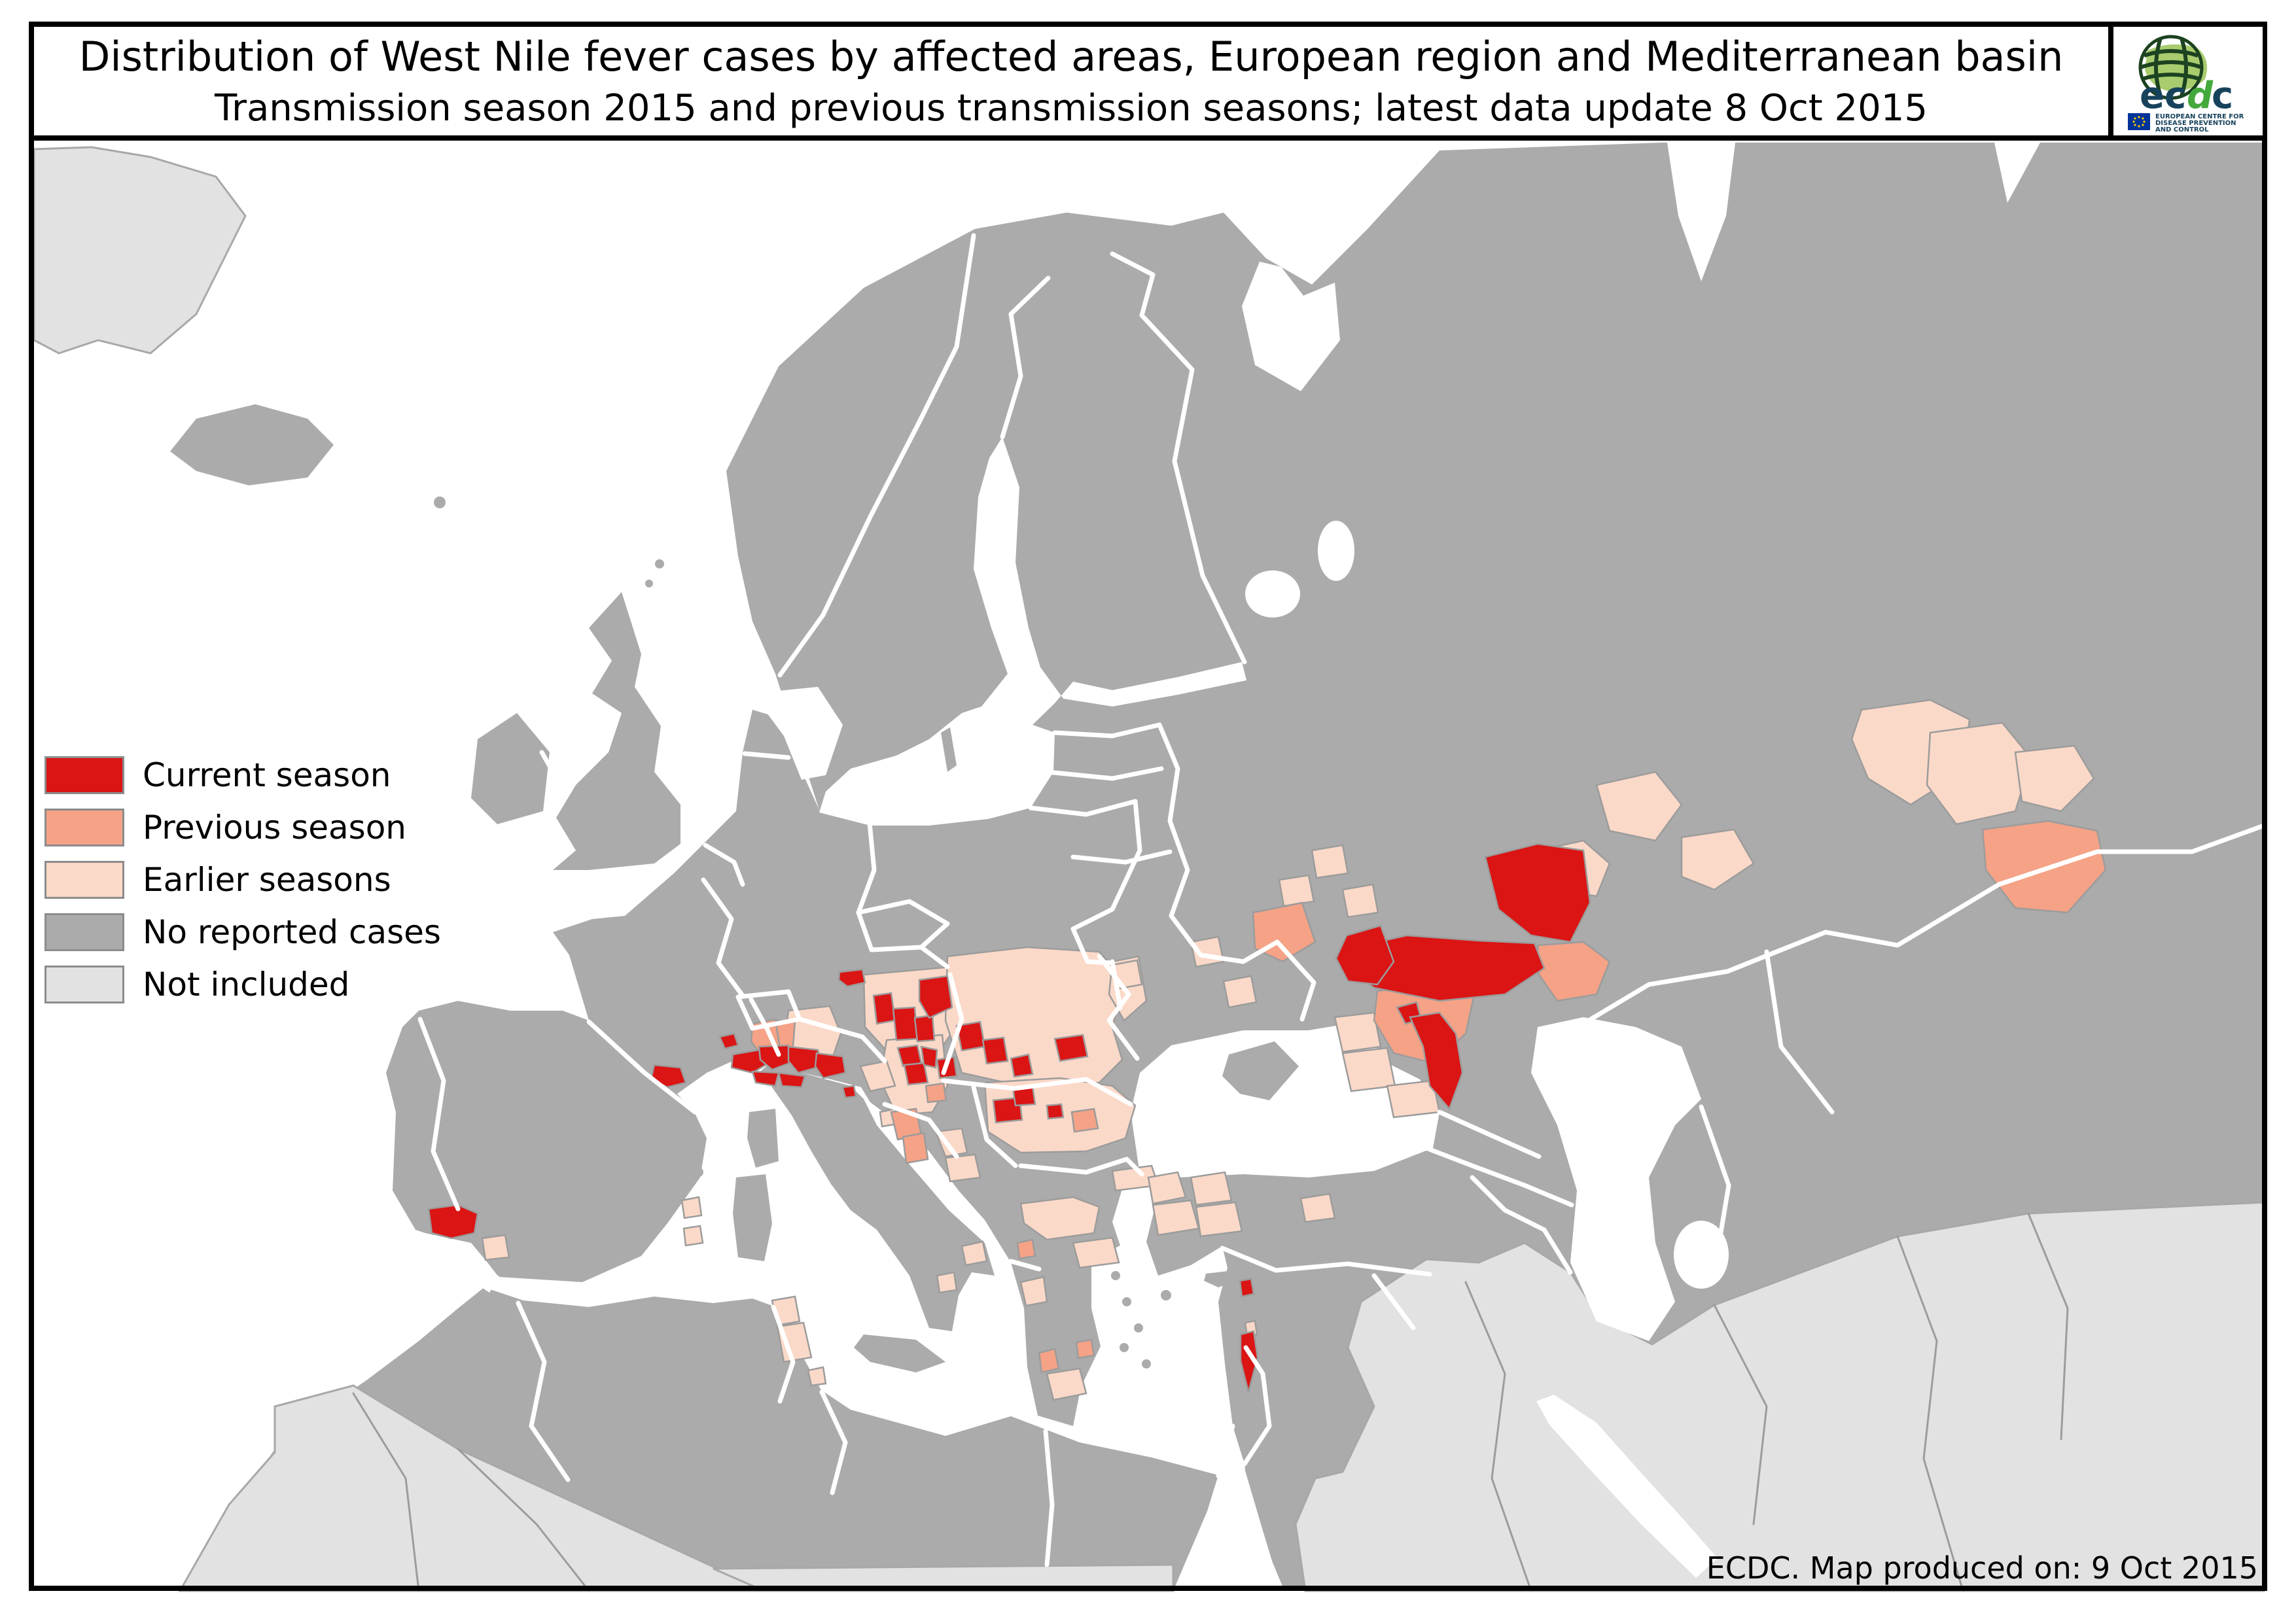 The height and width of the screenshot is (1621, 2296). Describe the element at coordinates (84, 827) in the screenshot. I see `legend-swatch-previous` at that location.